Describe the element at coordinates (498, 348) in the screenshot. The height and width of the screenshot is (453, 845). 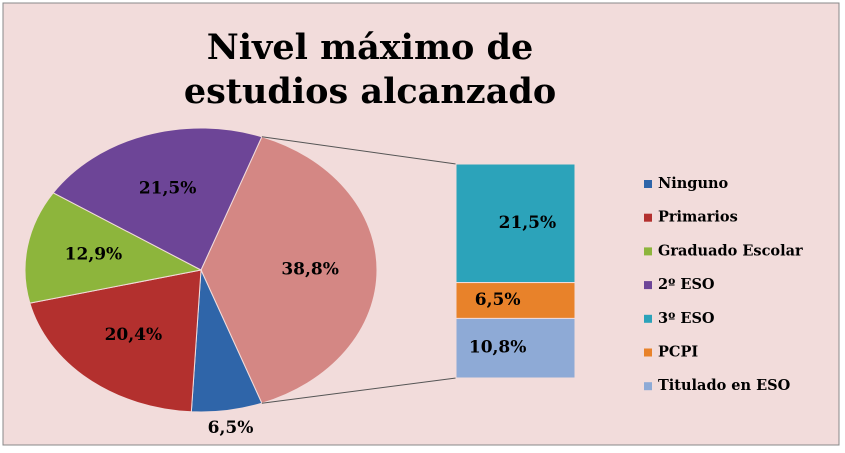
I see `data-label: 10,8%` at that location.